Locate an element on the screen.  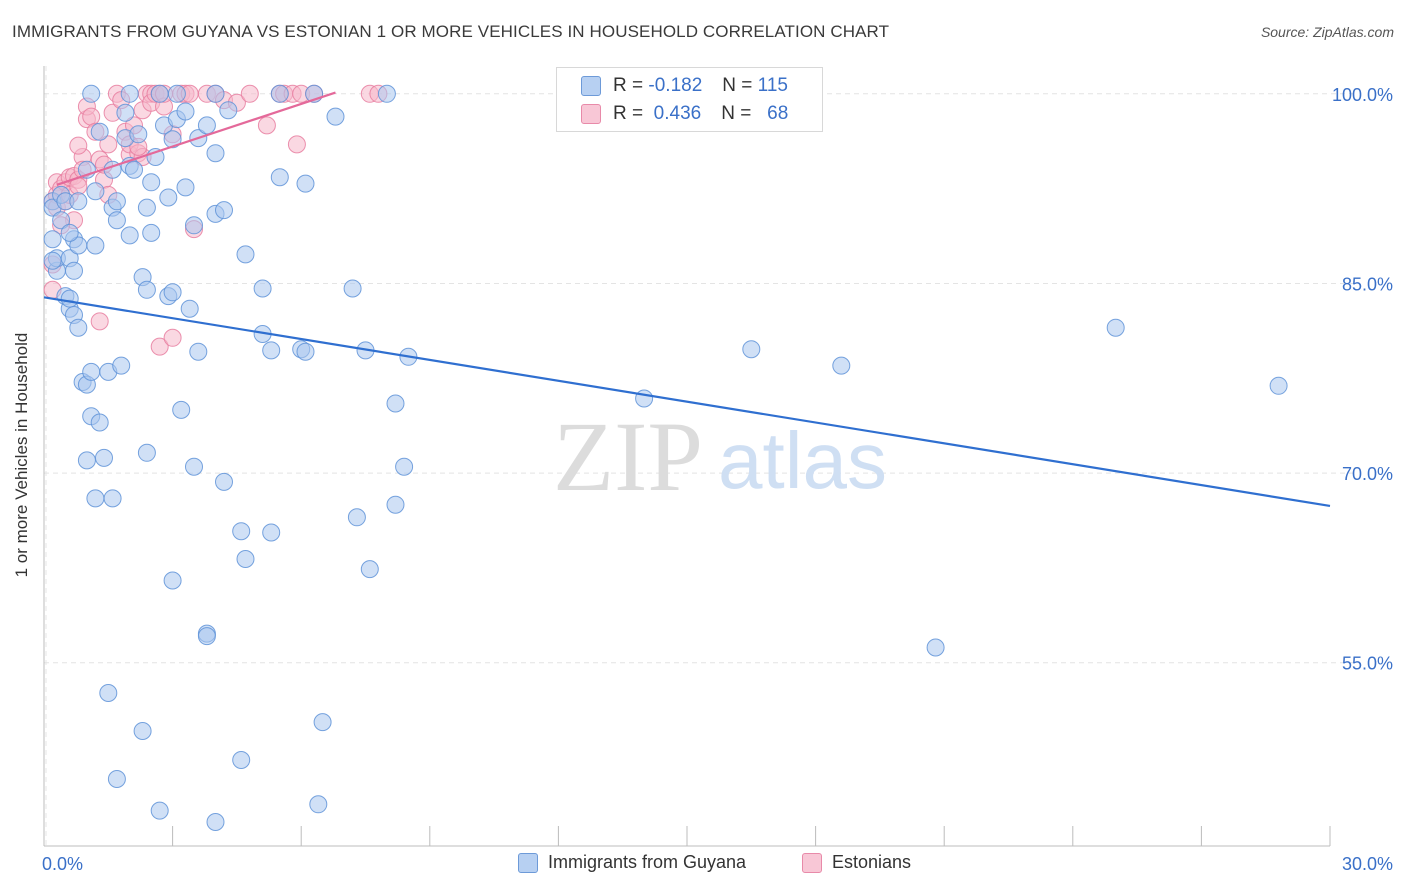
watermark-zip: ZIP is located at coordinates (628, 456).